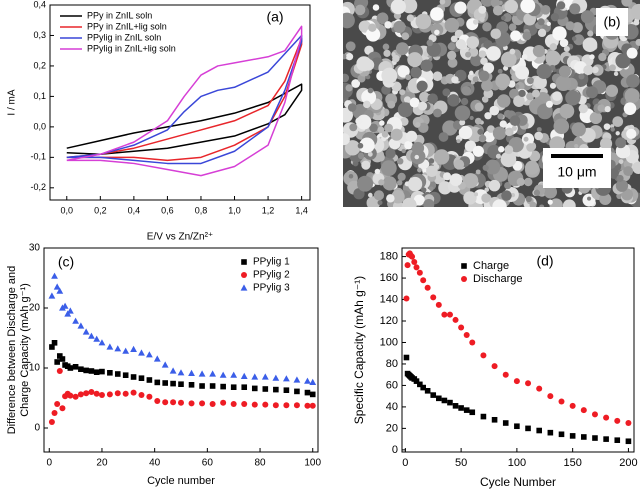  What do you see at coordinates (244, 262) in the screenshot?
I see `legend-swatch` at bounding box center [244, 262].